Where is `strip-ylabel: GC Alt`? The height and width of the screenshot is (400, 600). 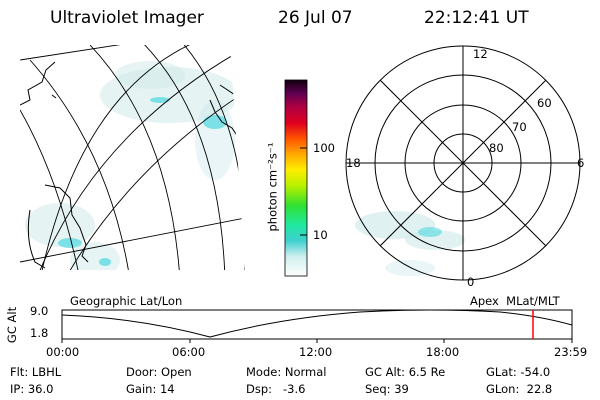
strip-ylabel: GC Alt is located at coordinates (12, 325).